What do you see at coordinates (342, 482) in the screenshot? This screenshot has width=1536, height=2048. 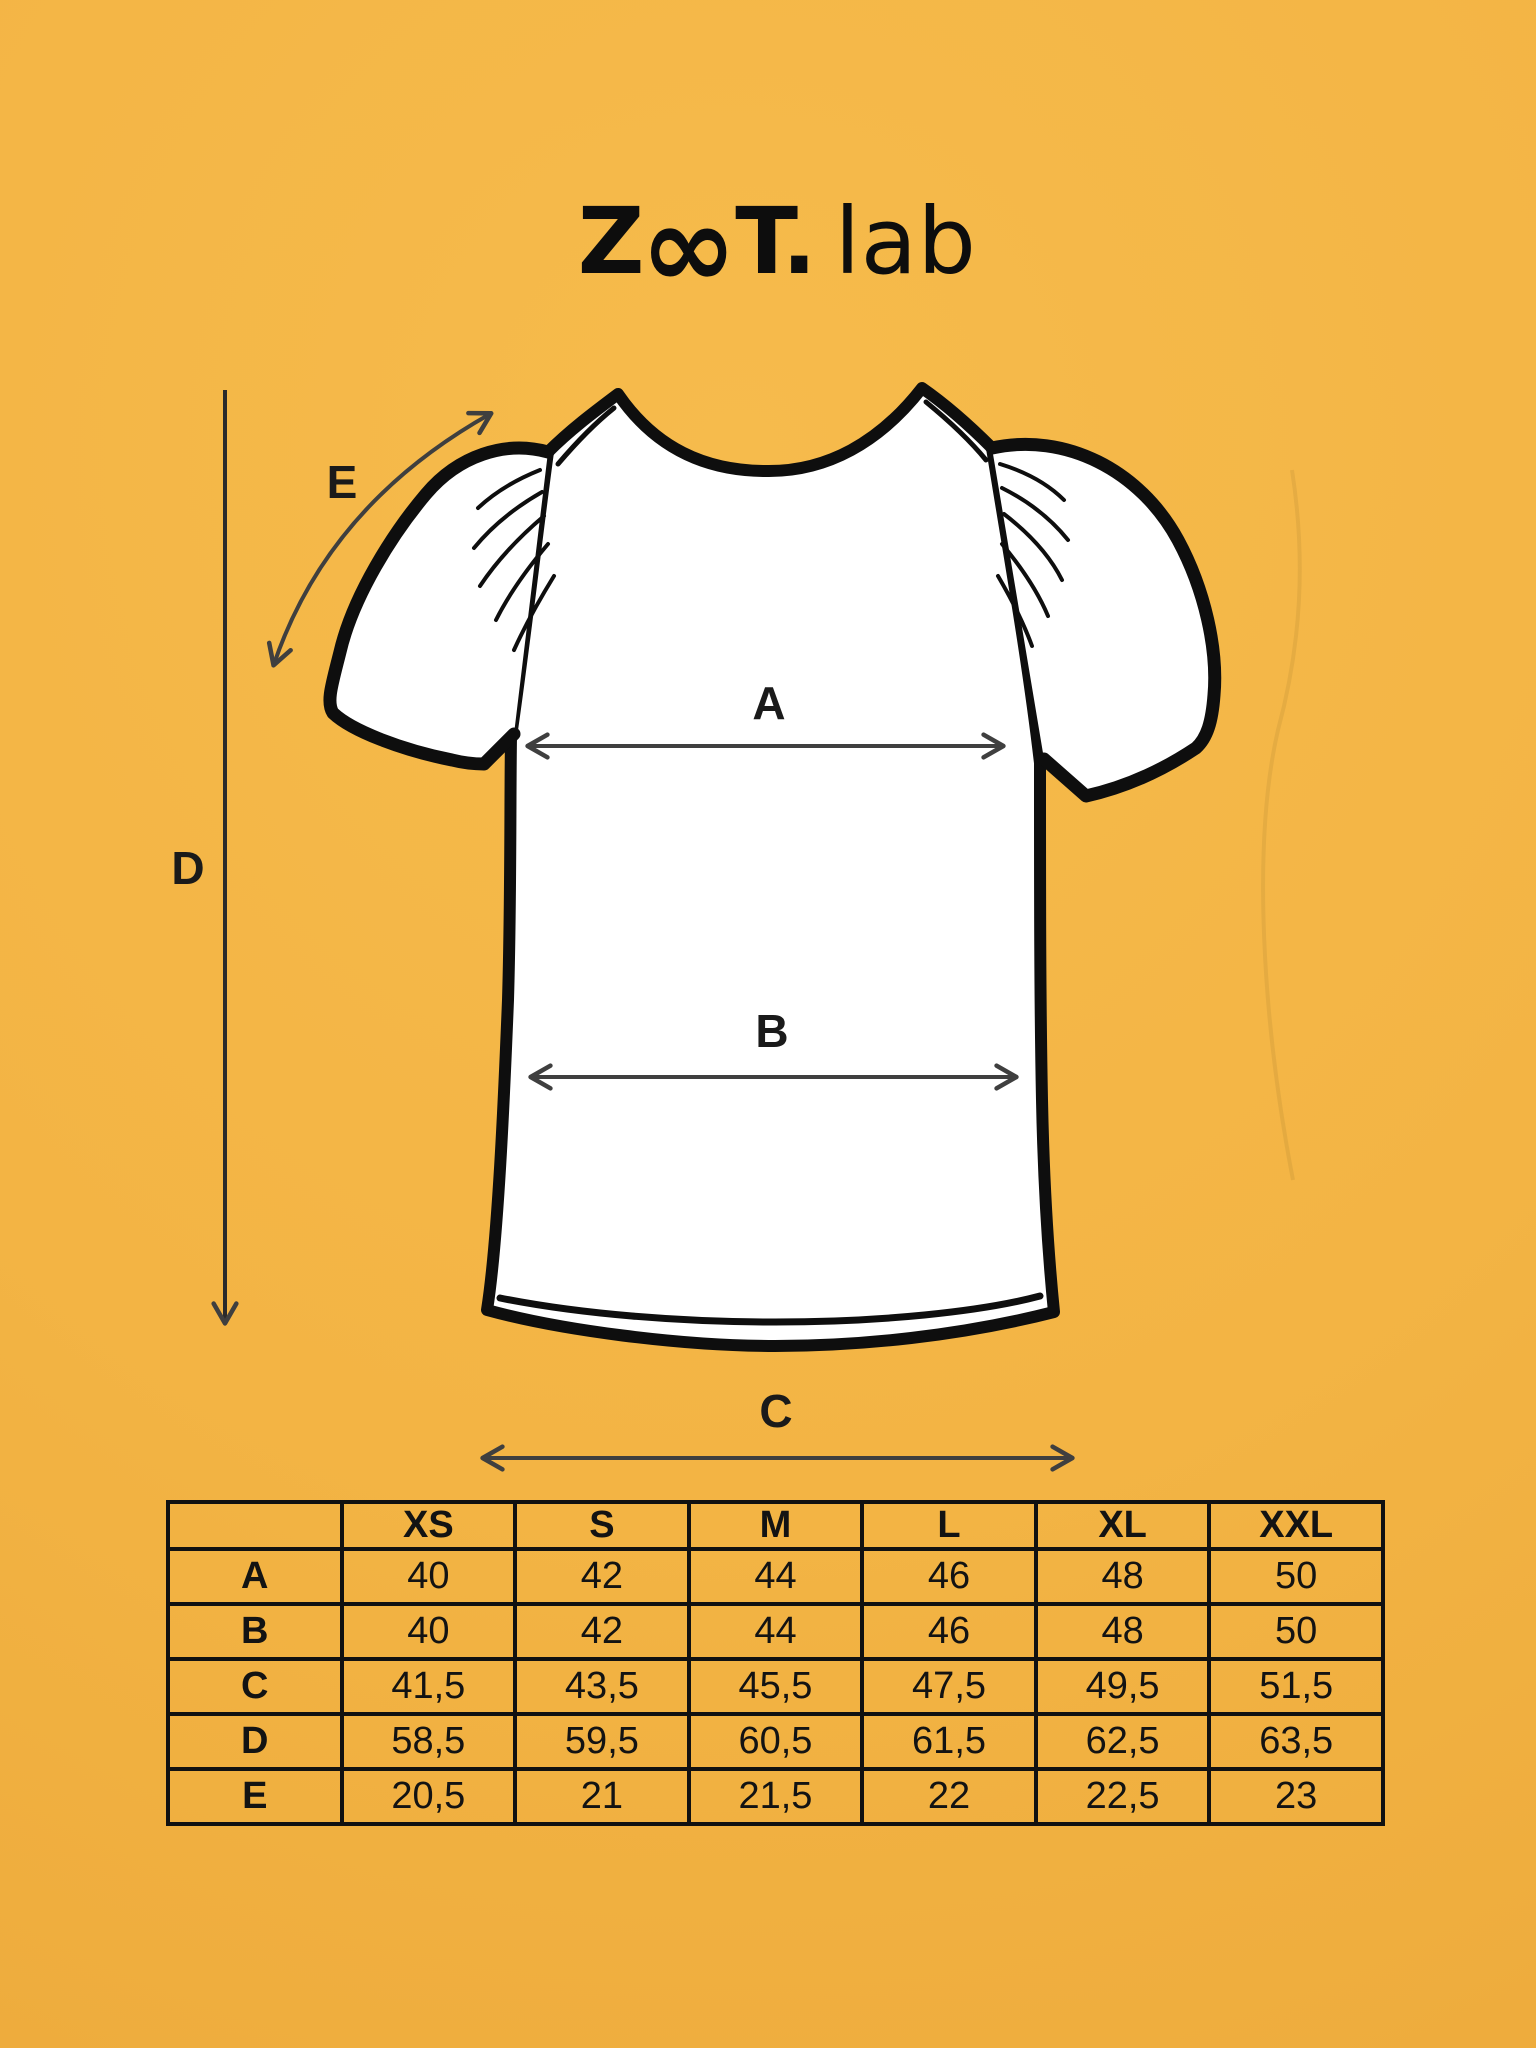 I see `measurement-label-e: E` at bounding box center [342, 482].